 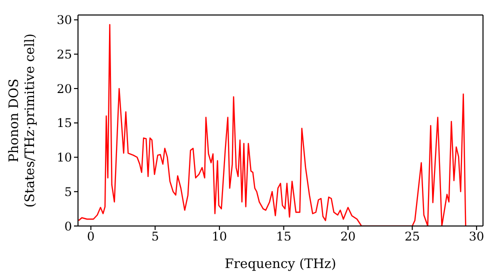 I want to click on y-tick-label: 30, so click(x=64, y=20).